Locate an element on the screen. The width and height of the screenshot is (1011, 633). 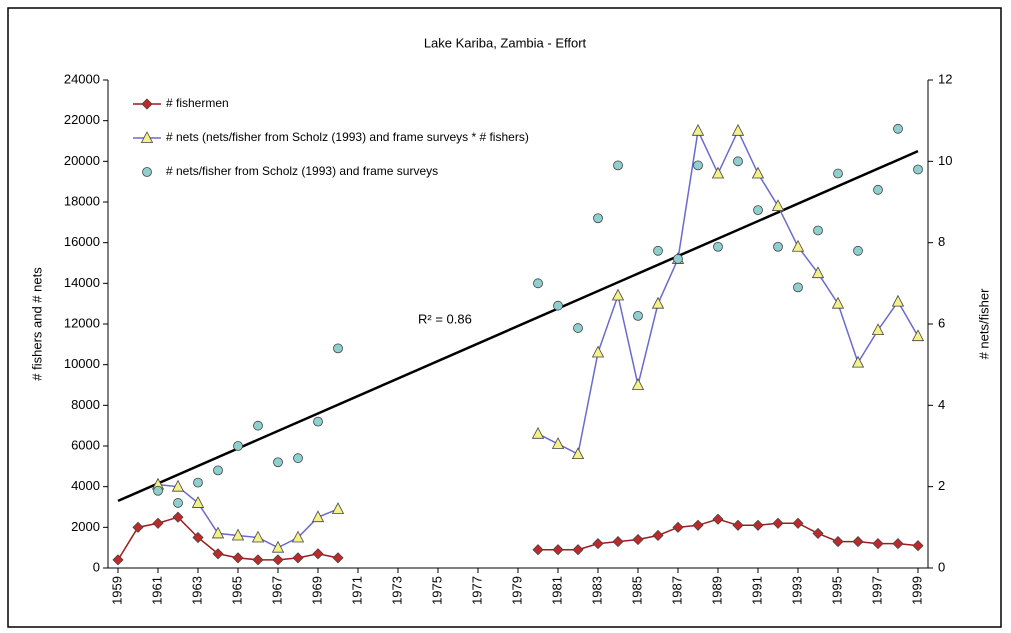
y-tick-label: 4000 is located at coordinates (85, 485).